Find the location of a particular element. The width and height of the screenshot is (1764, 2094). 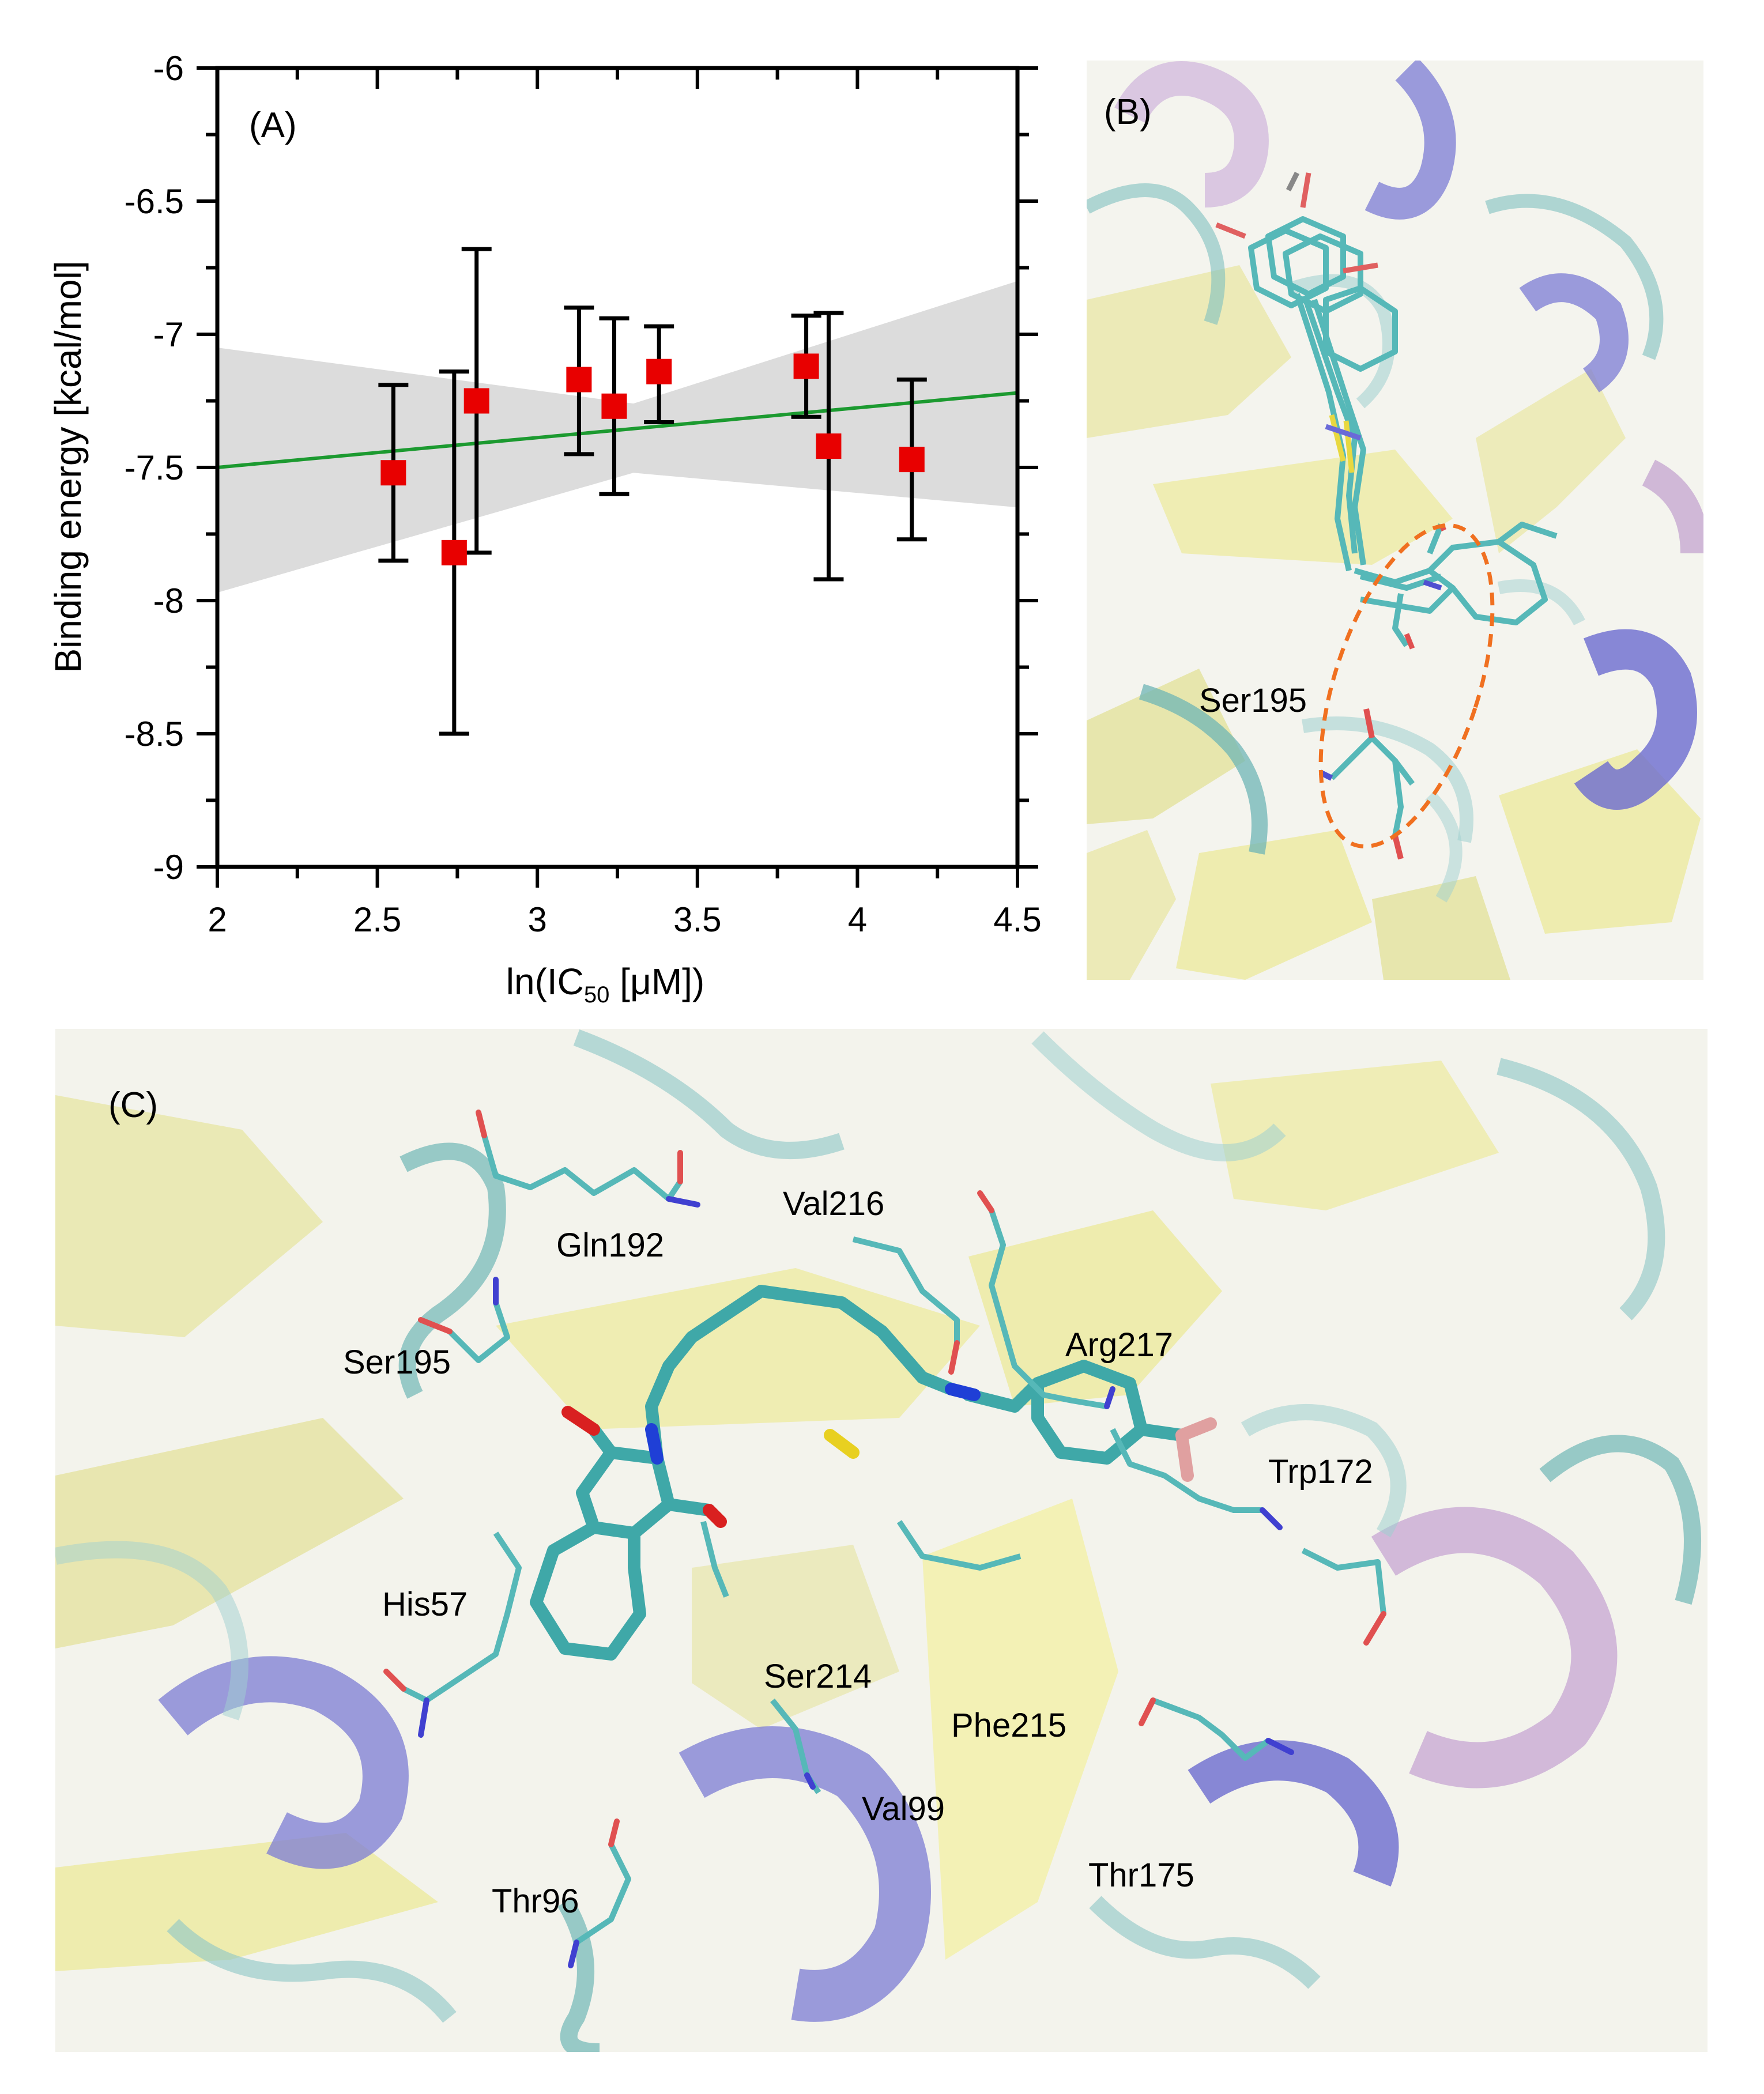

residue-label-phe215: Phe215 is located at coordinates (1008, 1725).